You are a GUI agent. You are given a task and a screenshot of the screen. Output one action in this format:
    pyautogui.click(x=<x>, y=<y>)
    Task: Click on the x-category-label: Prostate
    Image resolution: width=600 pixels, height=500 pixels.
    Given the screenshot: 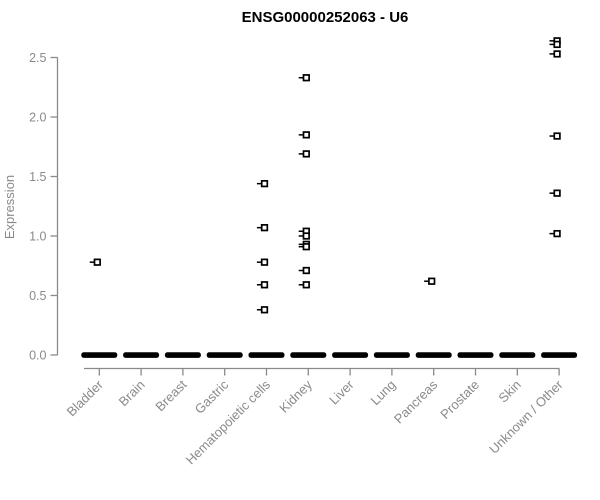 What is the action you would take?
    pyautogui.click(x=459, y=399)
    